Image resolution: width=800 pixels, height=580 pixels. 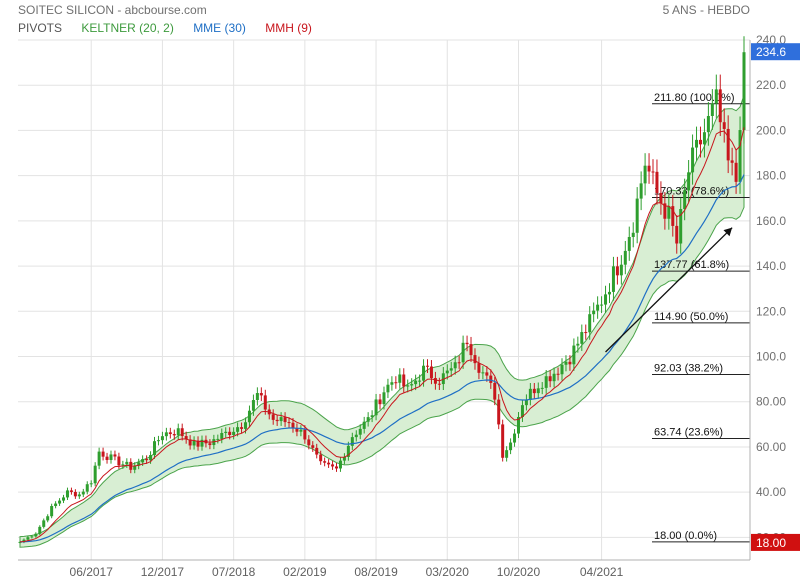 What do you see at coordinates (685, 536) in the screenshot?
I see `fib-label: 18.00 (0.0%)` at bounding box center [685, 536].